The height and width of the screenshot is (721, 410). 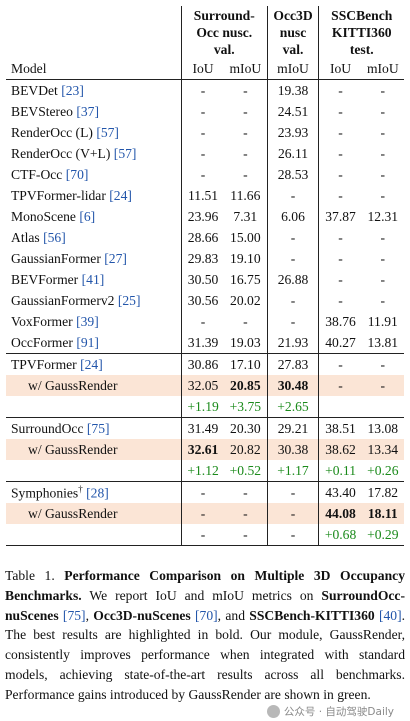 What do you see at coordinates (340, 321) in the screenshot?
I see `ssc-iou-cell: 38.76` at bounding box center [340, 321].